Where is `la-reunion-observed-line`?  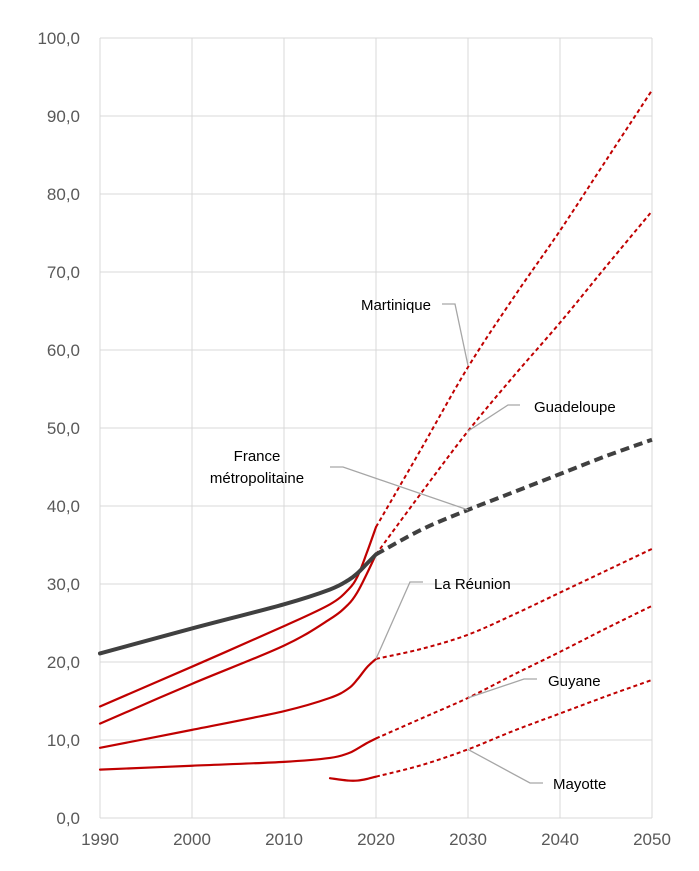
la-reunion-observed-line is located at coordinates (238, 703).